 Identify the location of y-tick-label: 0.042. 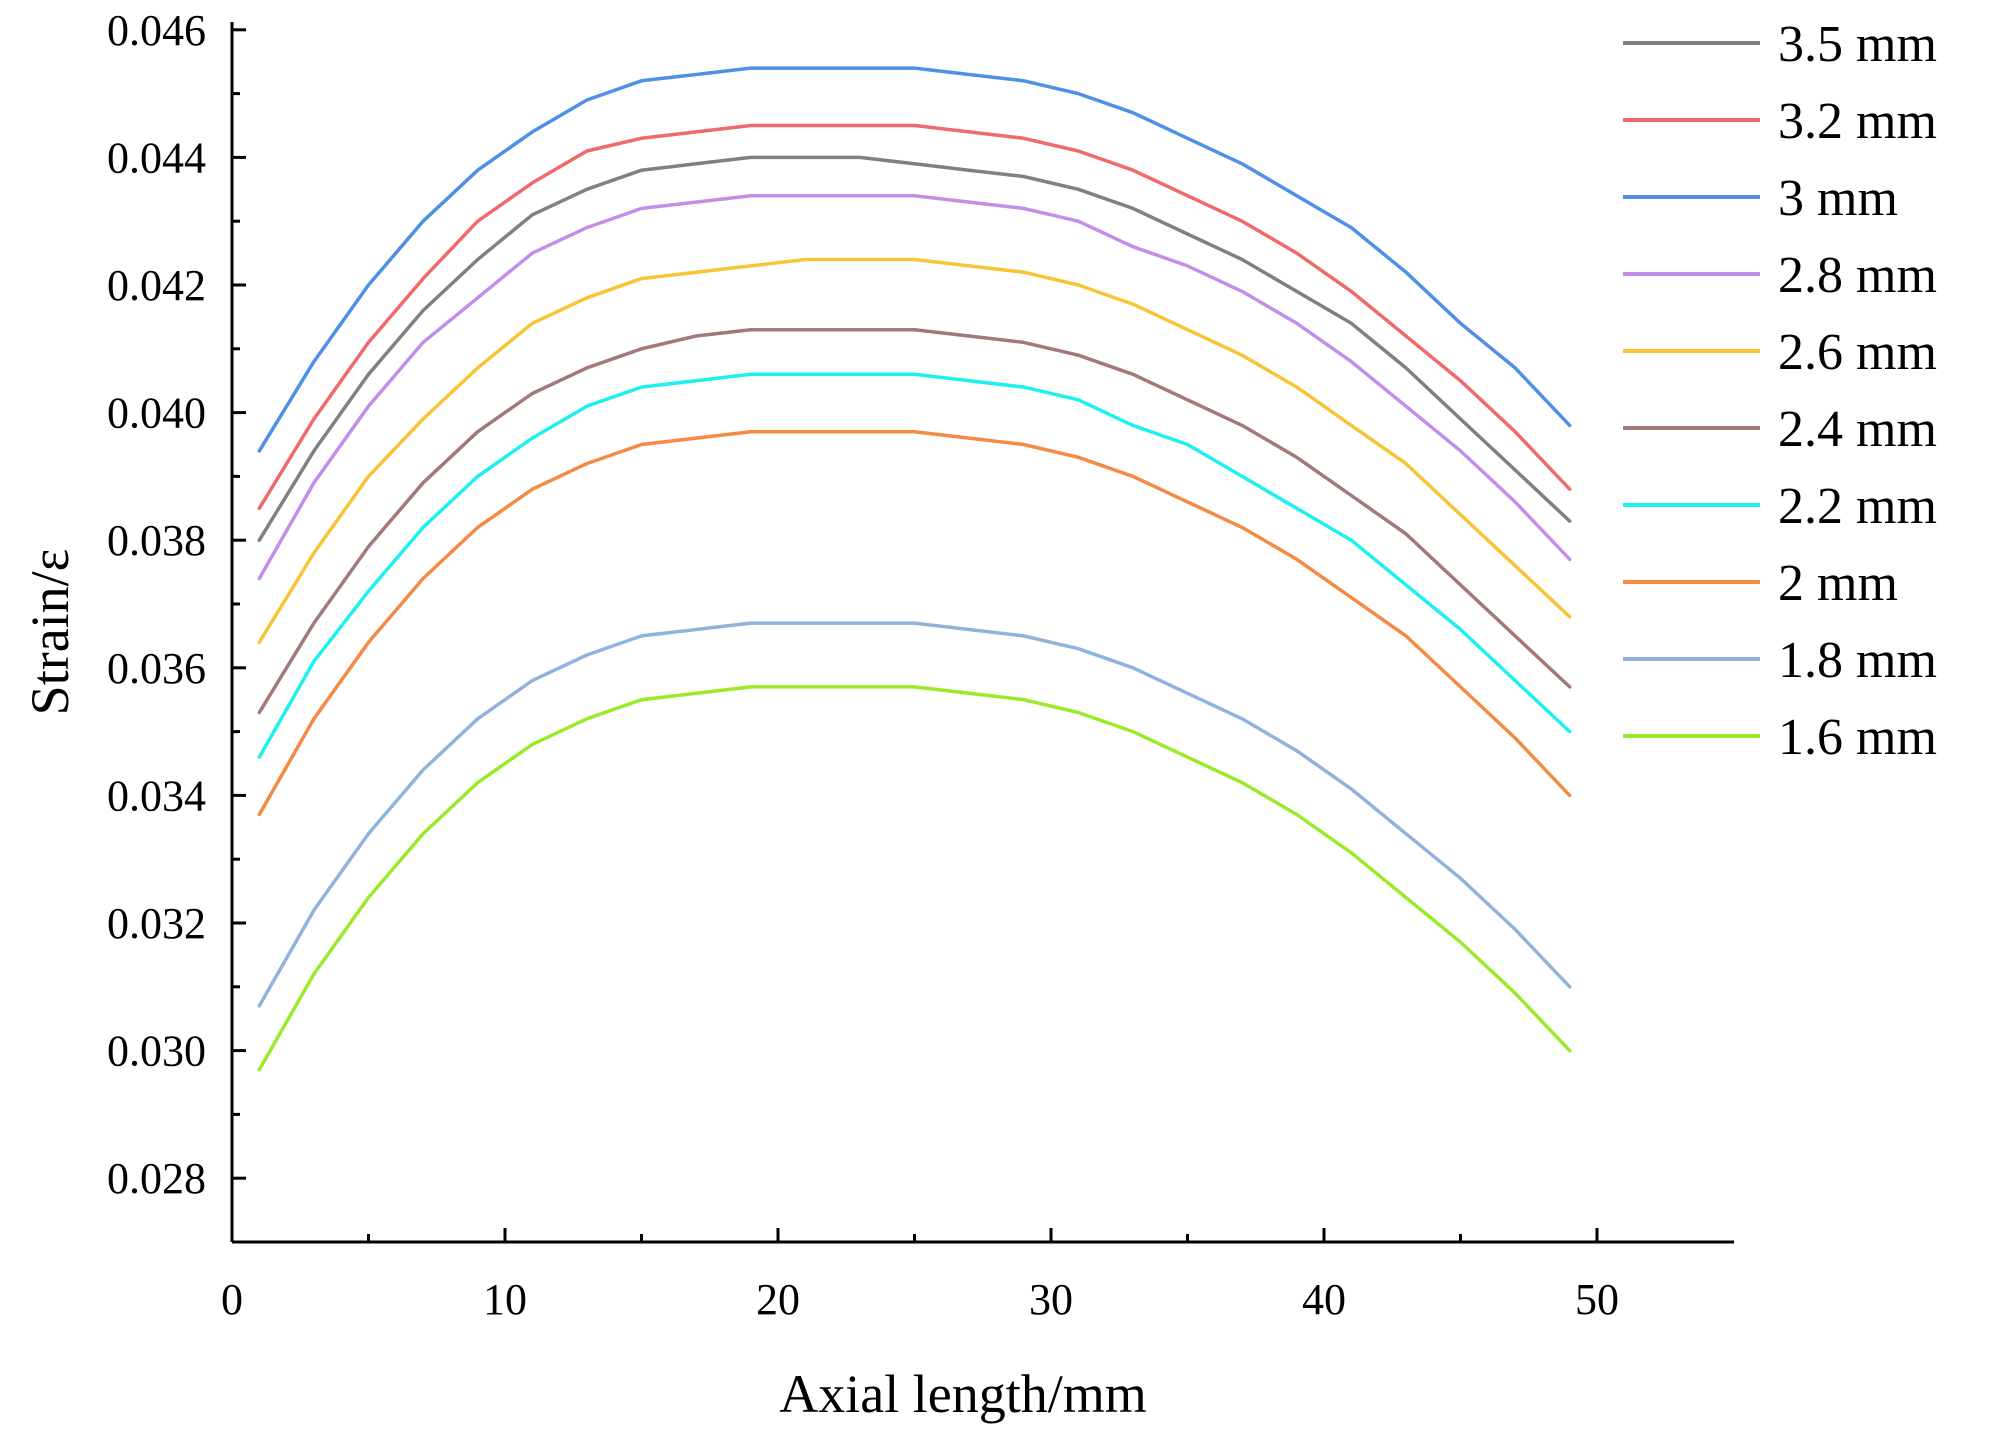
(156, 285).